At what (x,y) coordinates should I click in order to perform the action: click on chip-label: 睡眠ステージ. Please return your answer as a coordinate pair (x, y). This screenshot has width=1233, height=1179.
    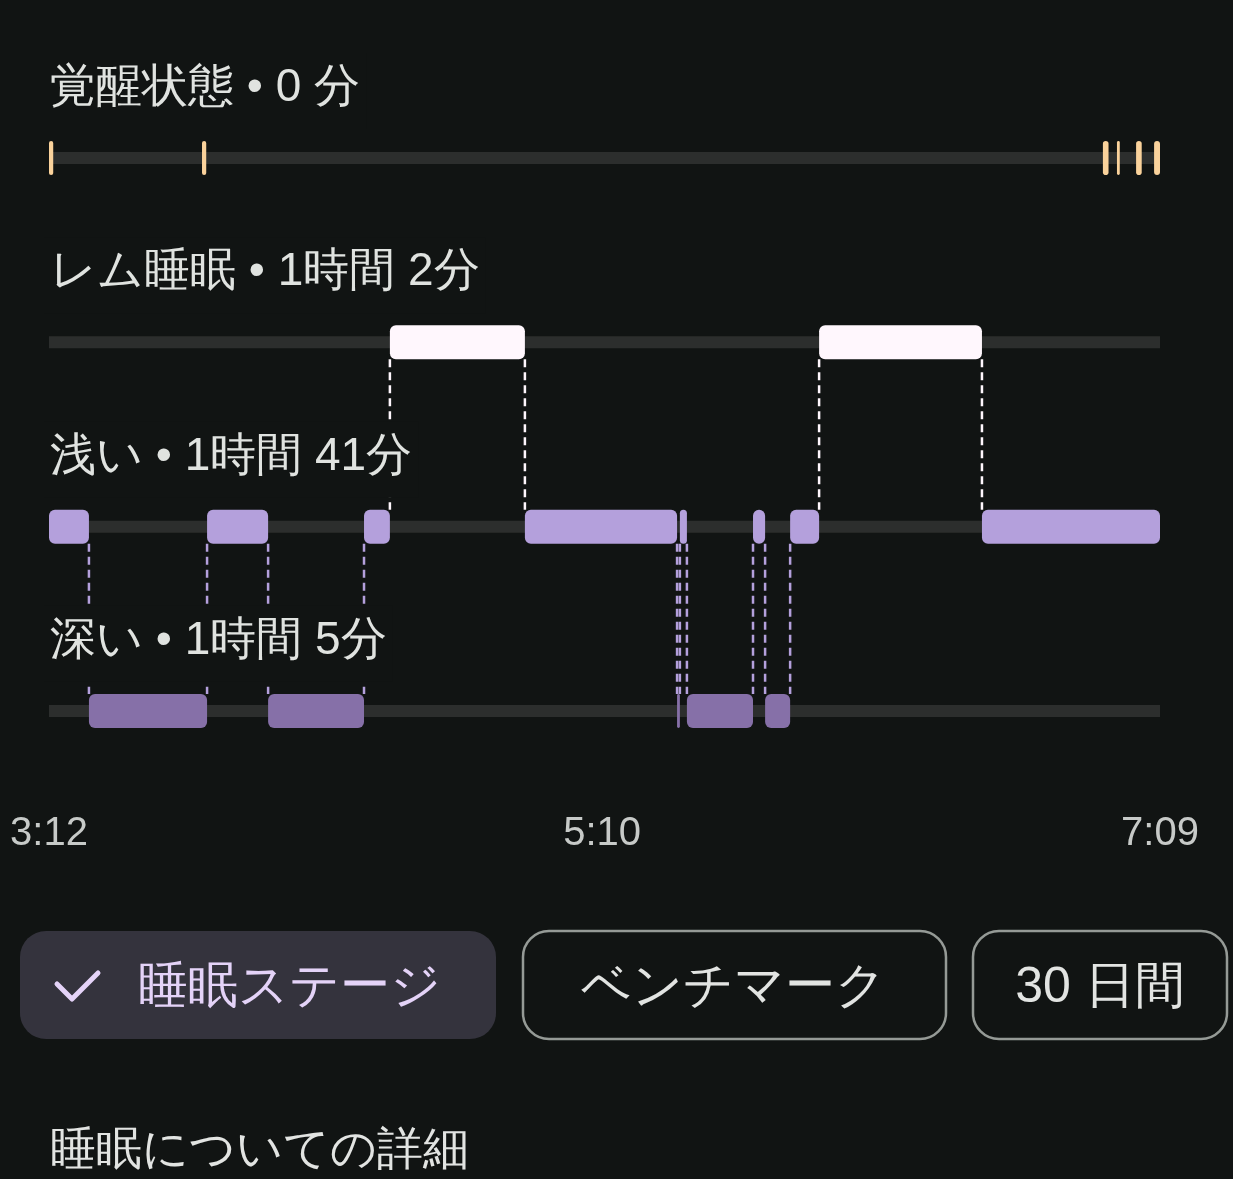
    Looking at the image, I should click on (289, 985).